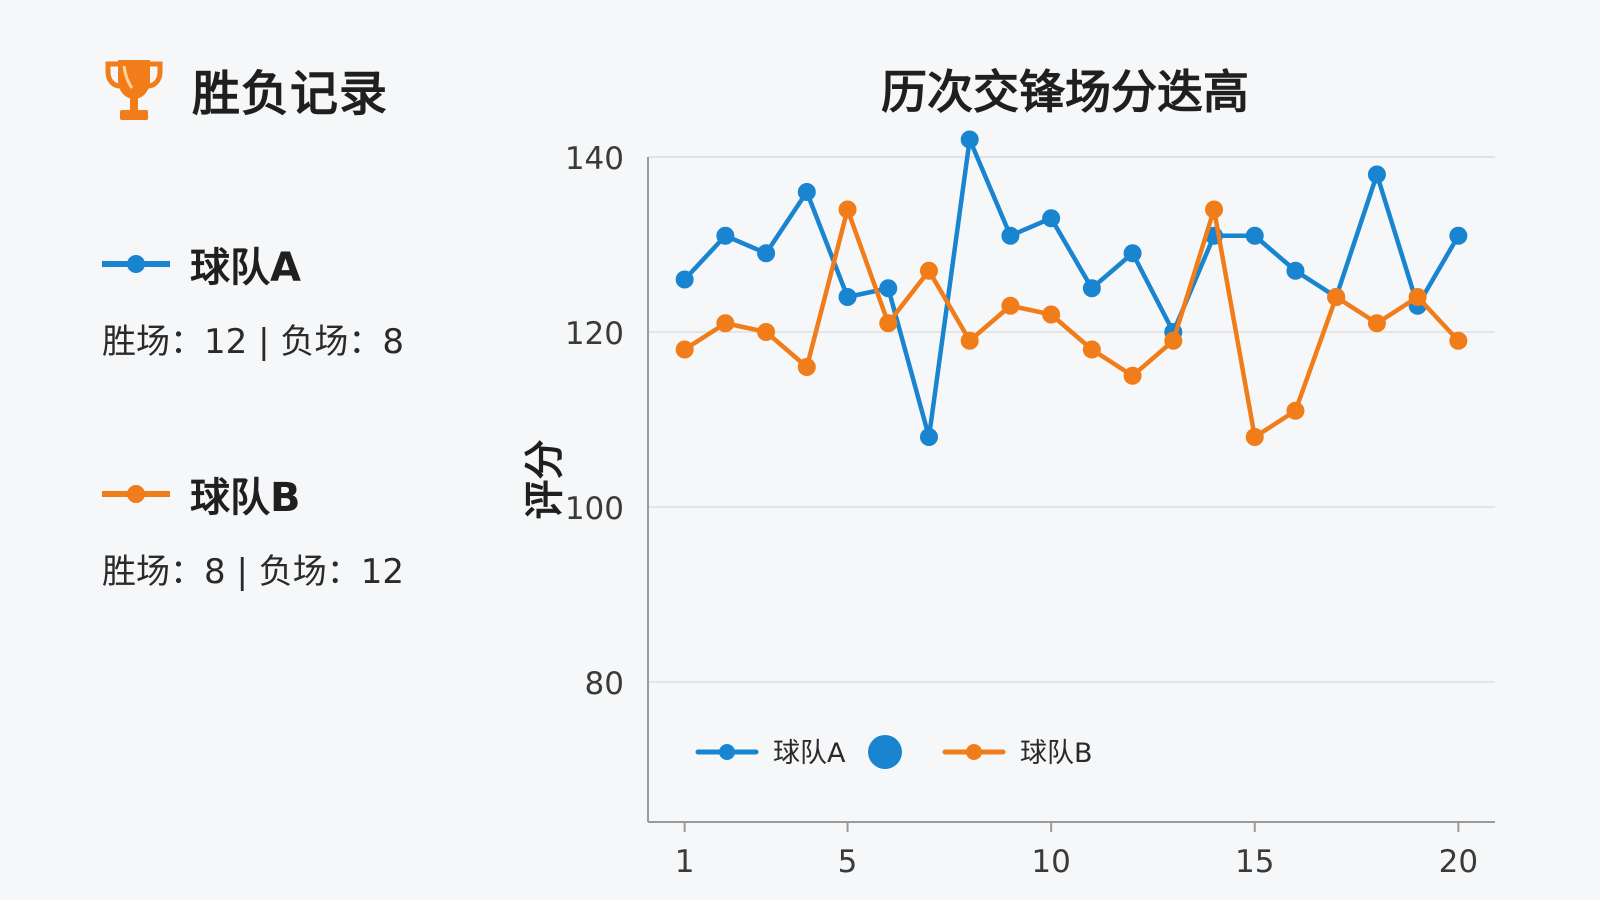 The image size is (1600, 900). Describe the element at coordinates (545, 480) in the screenshot. I see `y-axis-label: 评分` at that location.